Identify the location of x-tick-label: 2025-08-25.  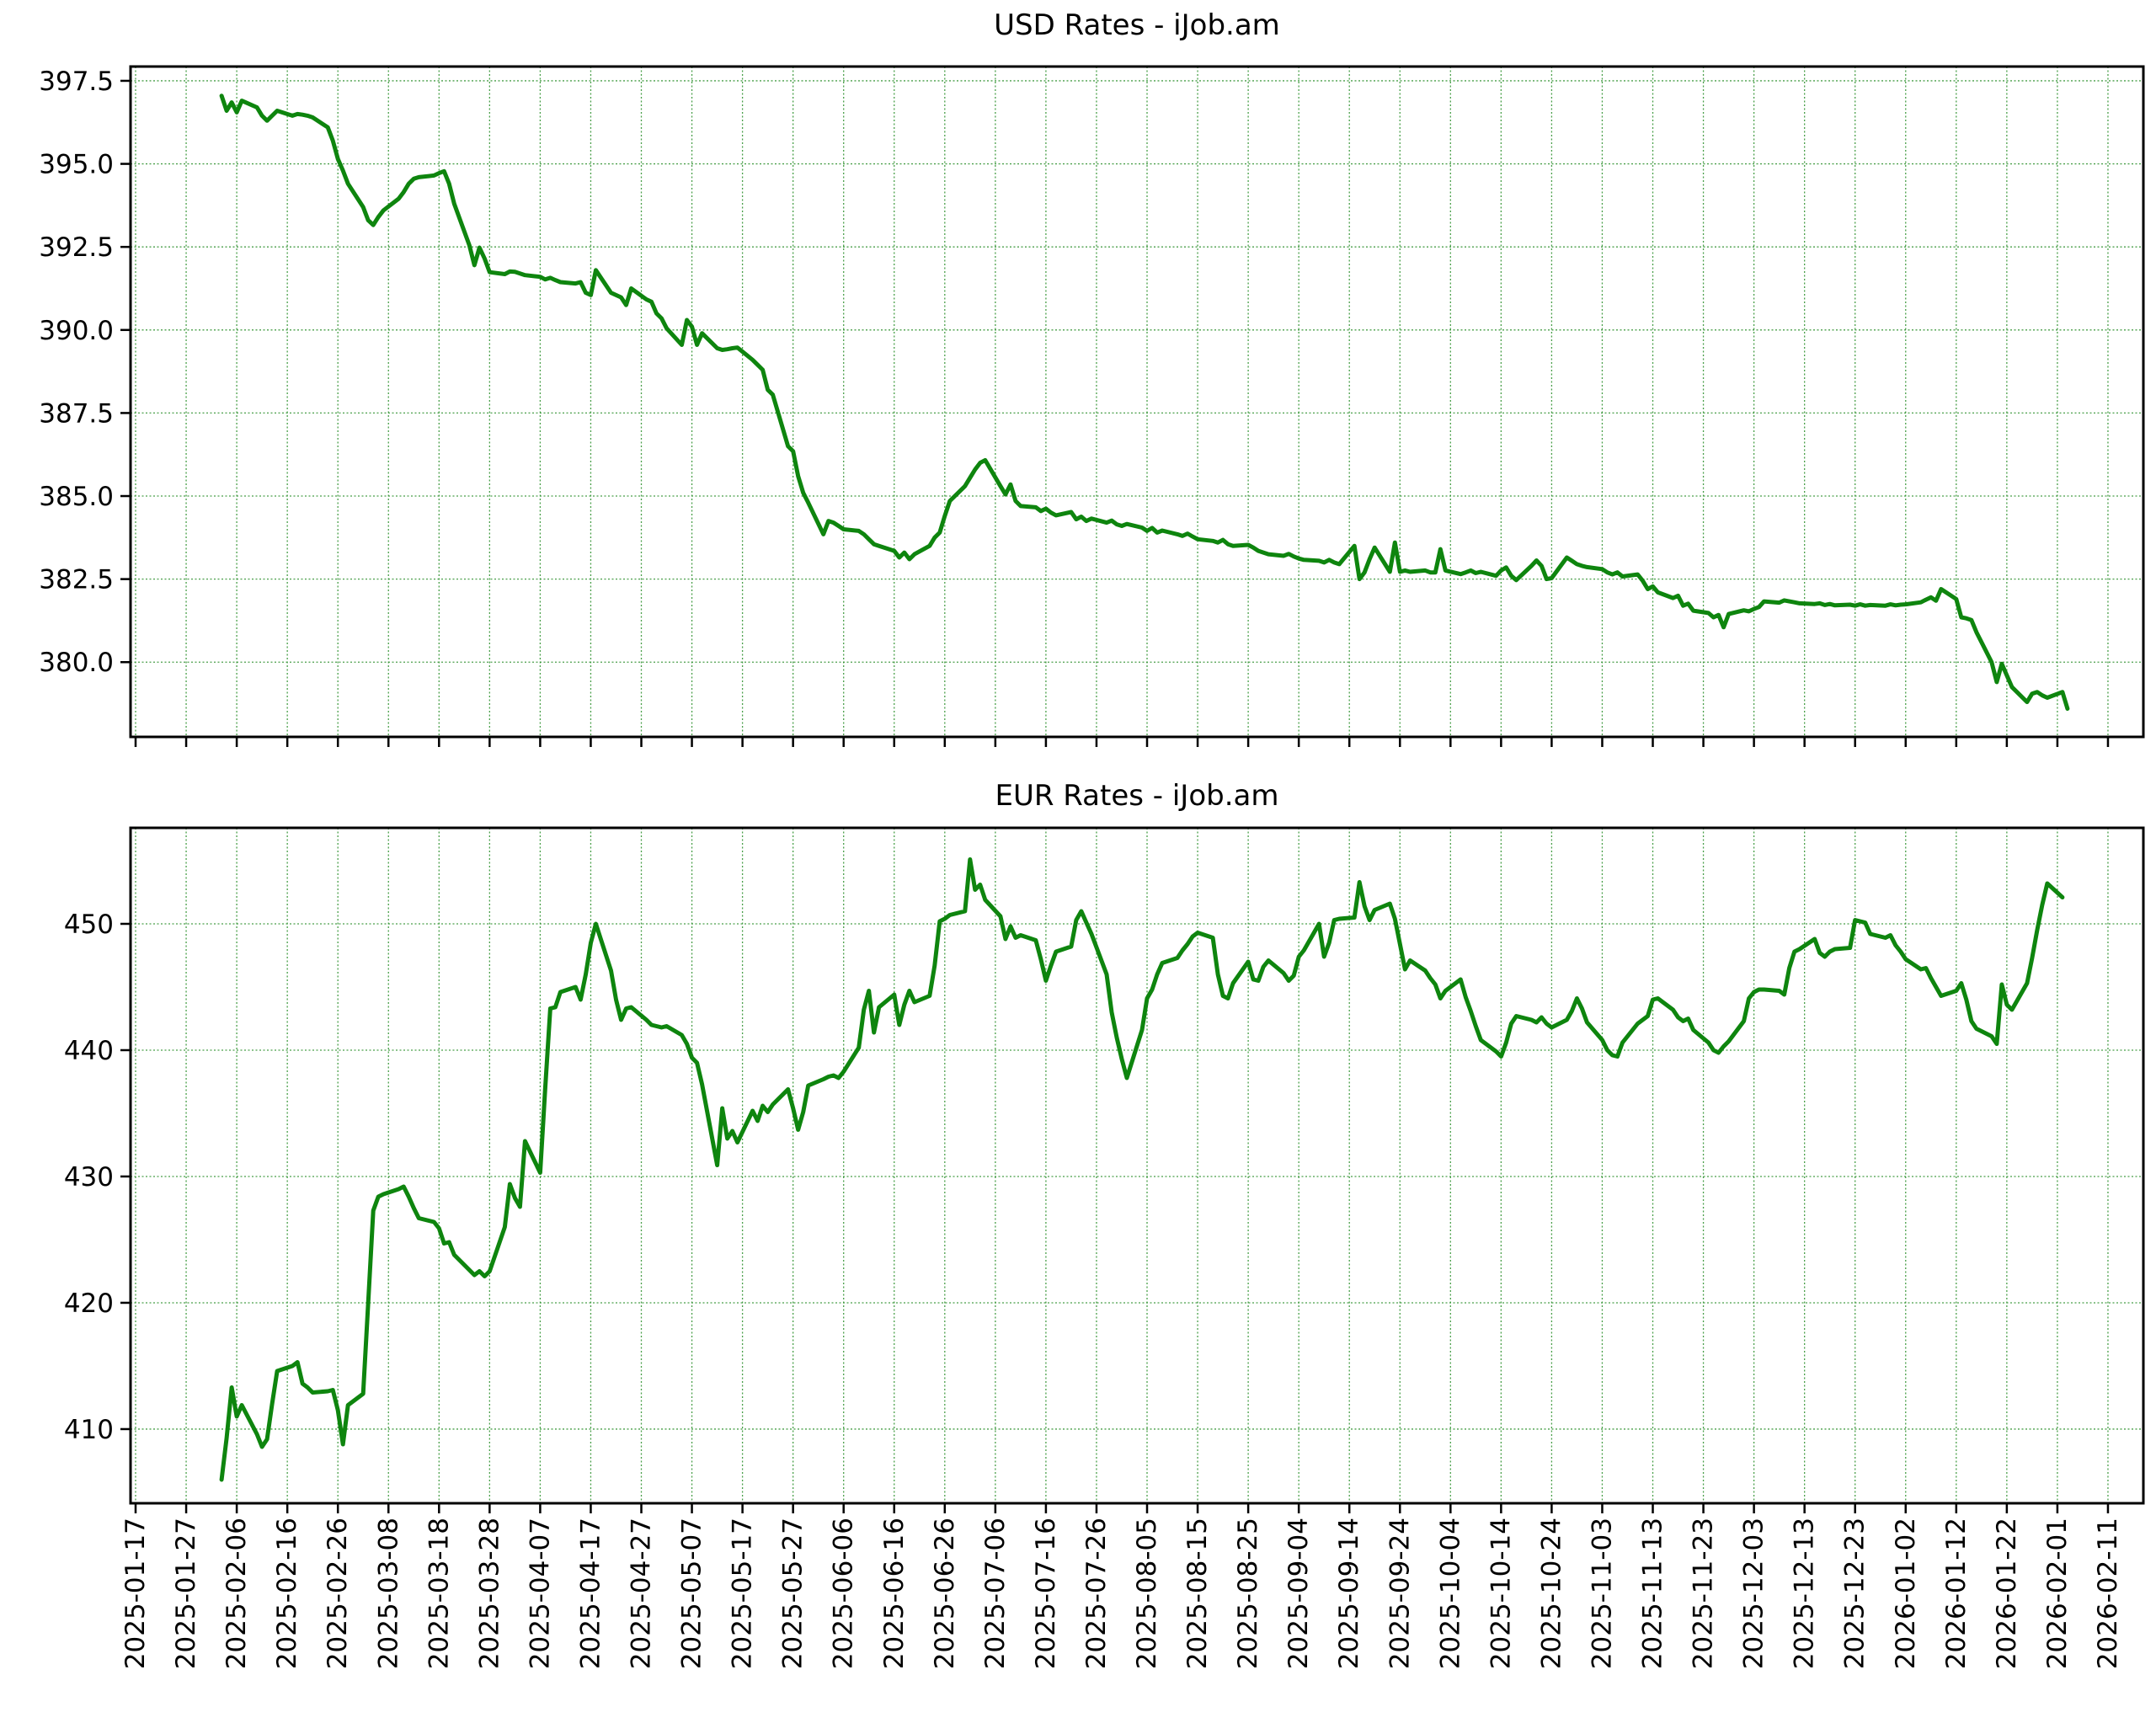
(1248, 1593).